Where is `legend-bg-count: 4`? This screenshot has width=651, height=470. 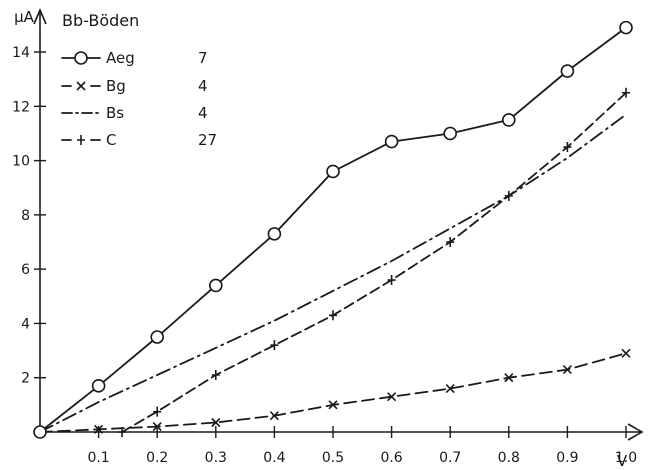 legend-bg-count: 4 is located at coordinates (203, 86).